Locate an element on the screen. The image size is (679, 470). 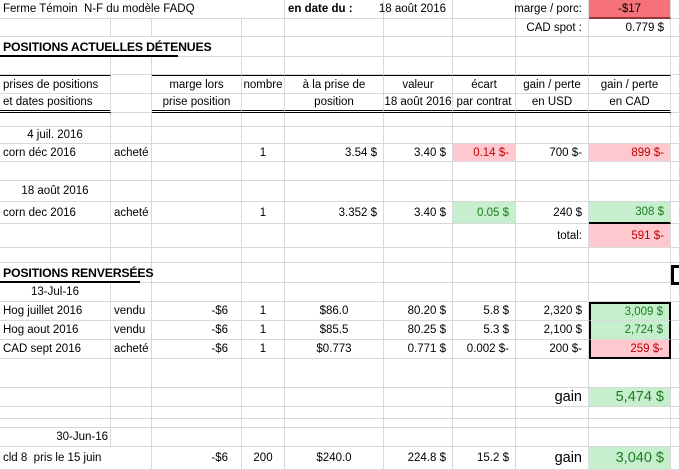
entry-price: 3.54 $ is located at coordinates (334, 153).